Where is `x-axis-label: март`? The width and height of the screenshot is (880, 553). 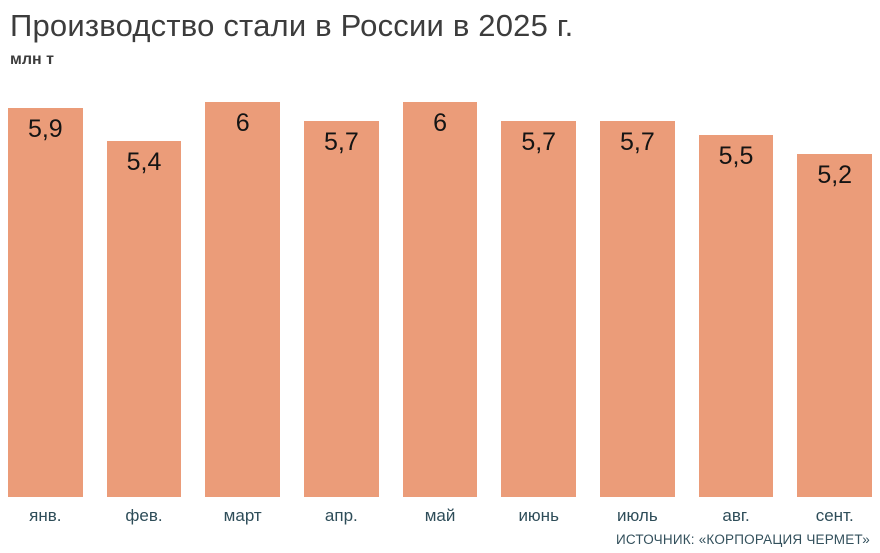 x-axis-label: март is located at coordinates (242, 515).